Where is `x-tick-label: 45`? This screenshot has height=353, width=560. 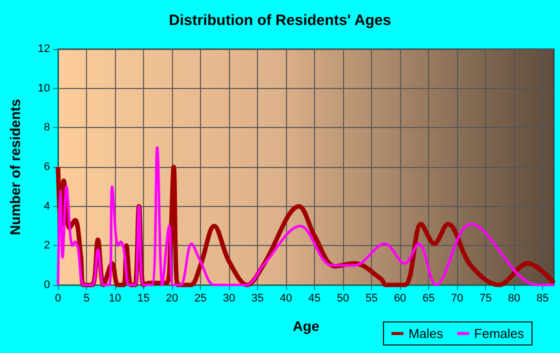 x-tick-label: 45 is located at coordinates (314, 298).